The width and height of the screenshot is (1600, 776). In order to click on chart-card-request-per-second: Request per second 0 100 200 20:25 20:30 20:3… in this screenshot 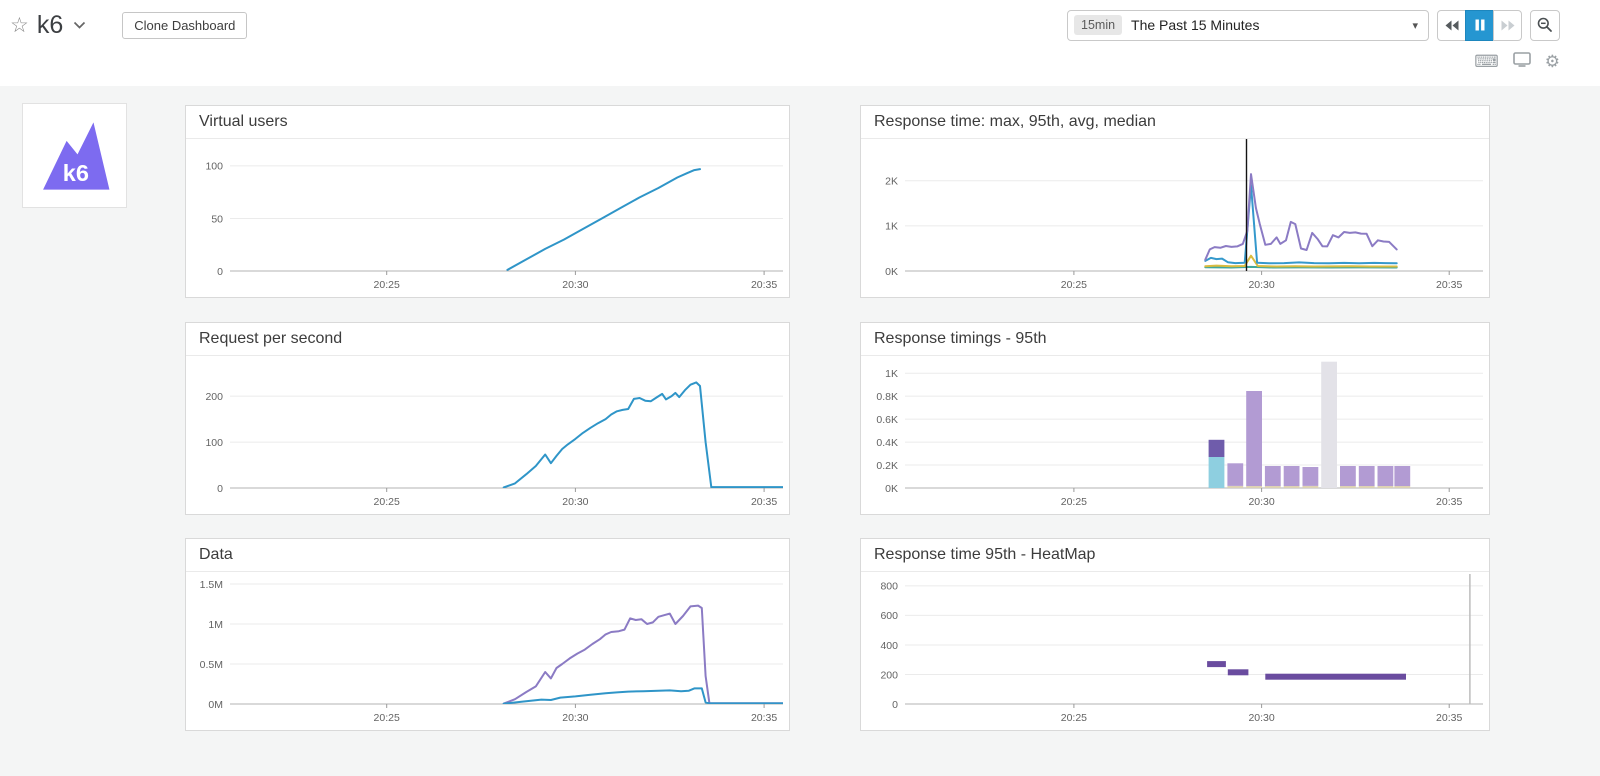, I will do `click(487, 418)`.